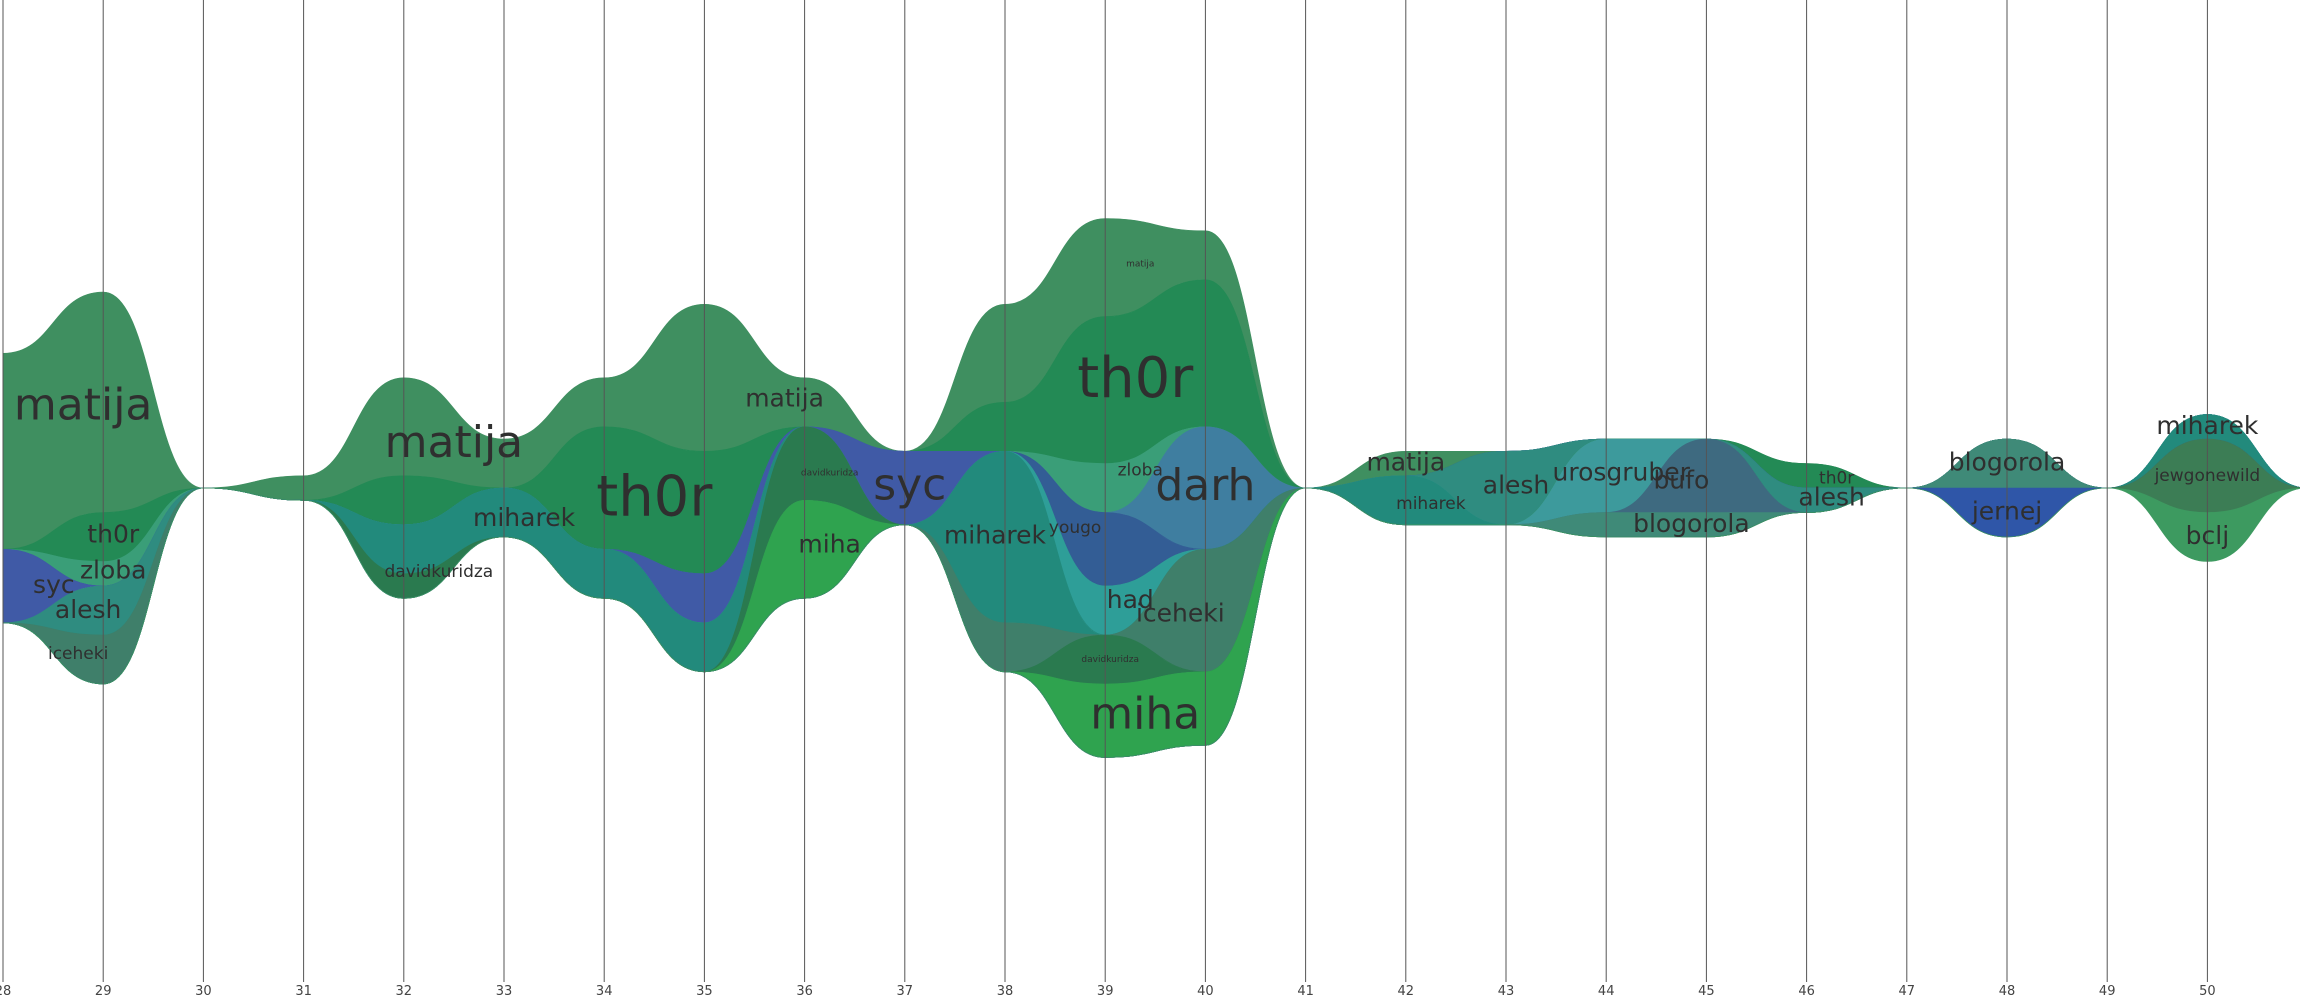  I want to click on x-tick-label: 29, so click(103, 991).